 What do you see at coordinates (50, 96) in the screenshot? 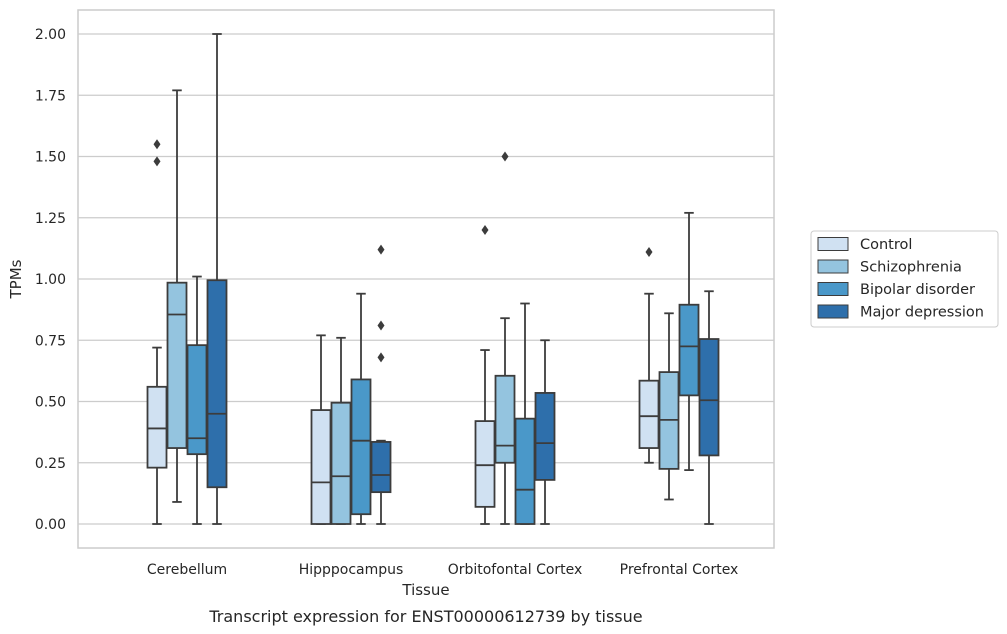
I see `y-tick-label: 1.75` at bounding box center [50, 96].